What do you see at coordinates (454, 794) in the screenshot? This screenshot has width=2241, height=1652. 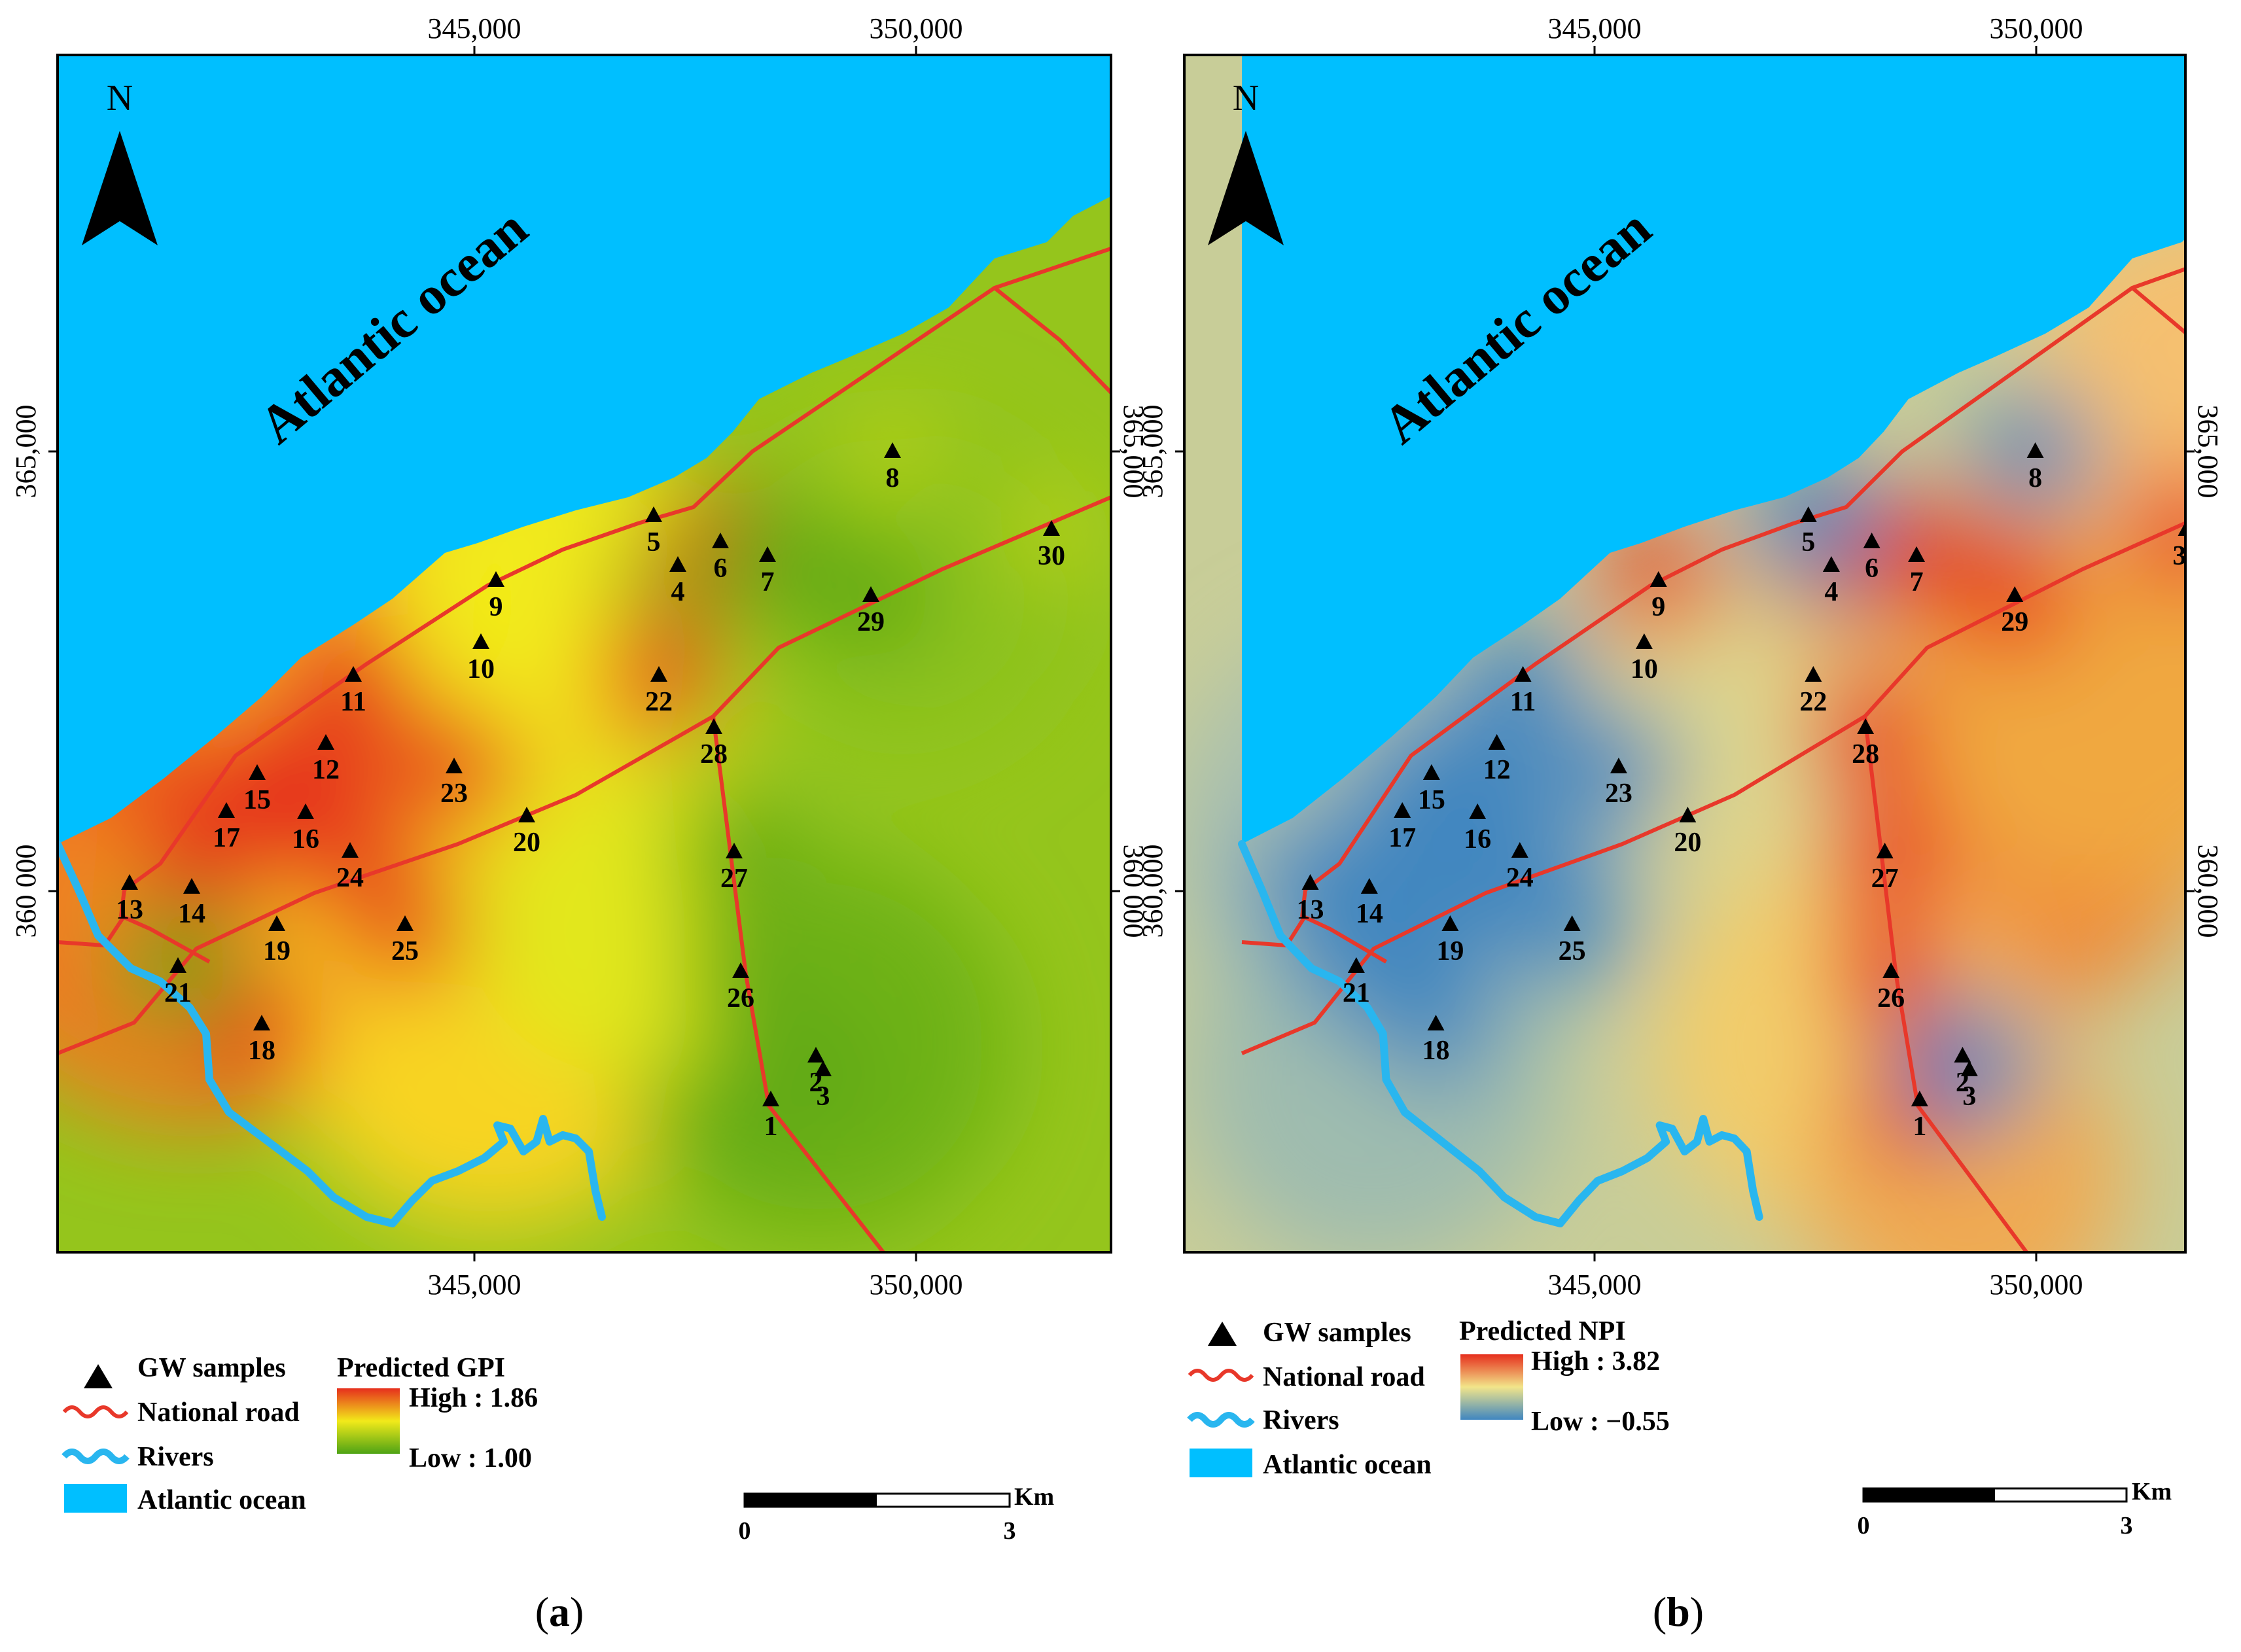 I see `sample-label: 23` at bounding box center [454, 794].